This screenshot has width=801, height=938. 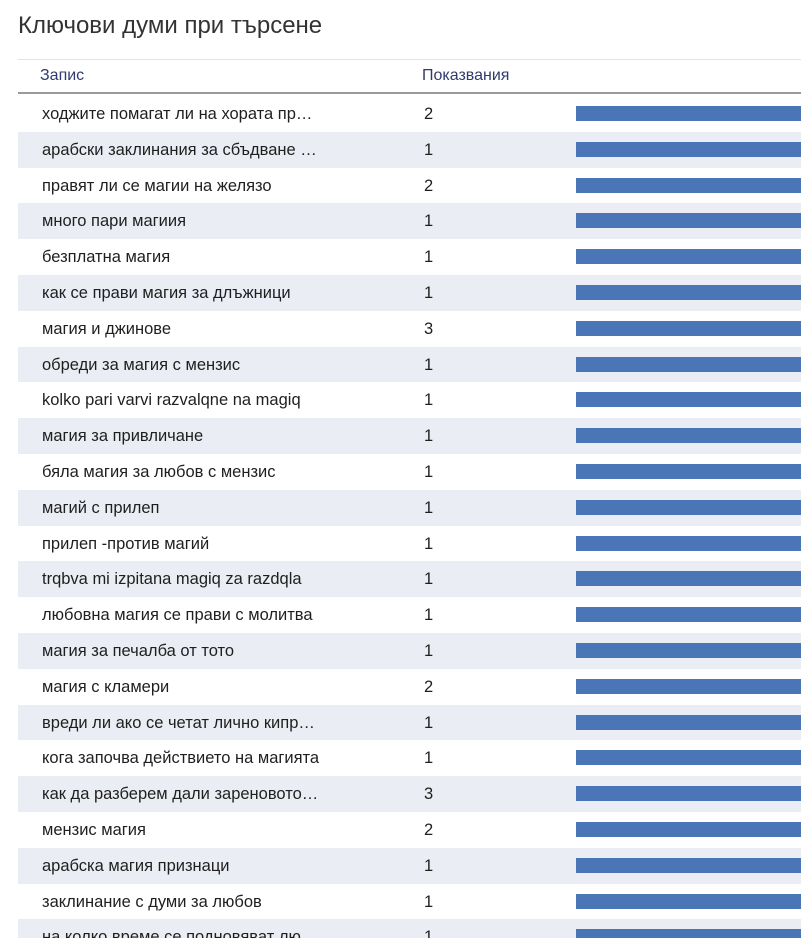 What do you see at coordinates (409, 292) in the screenshot?
I see `table-row: как се прави магия за длъжници 1` at bounding box center [409, 292].